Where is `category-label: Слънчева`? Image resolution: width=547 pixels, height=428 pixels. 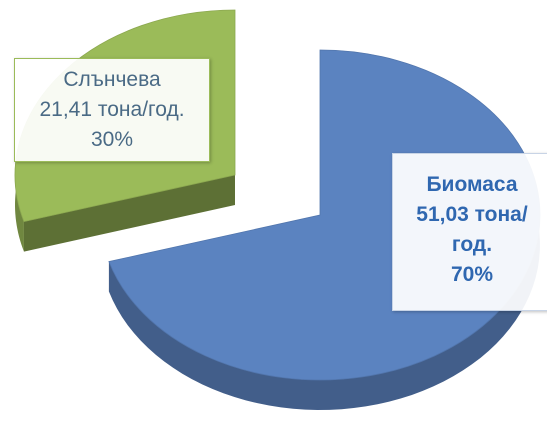 category-label: Слънчева is located at coordinates (112, 79).